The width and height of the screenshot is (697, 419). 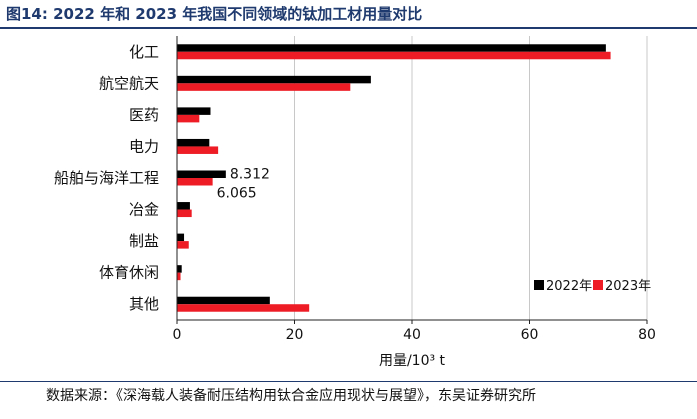 What do you see at coordinates (129, 83) in the screenshot?
I see `category-label: 航空航天` at bounding box center [129, 83].